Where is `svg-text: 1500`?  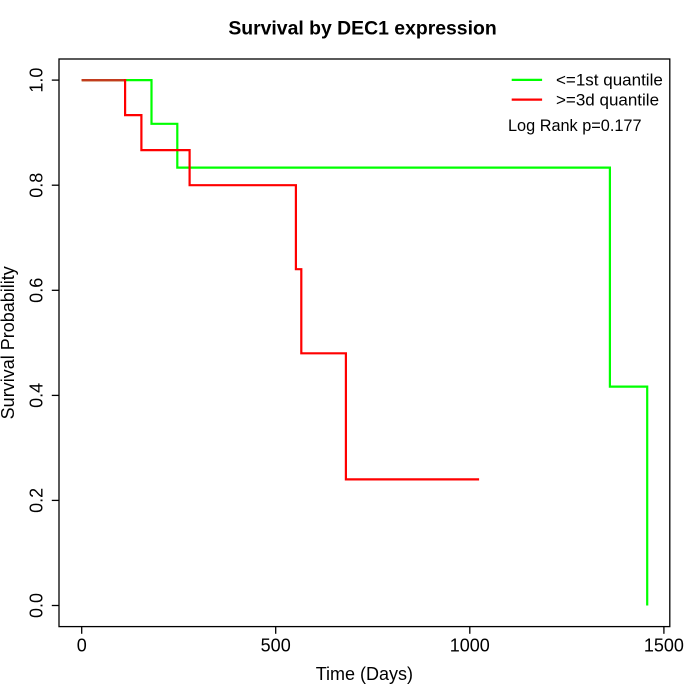 svg-text: 1500 is located at coordinates (664, 645).